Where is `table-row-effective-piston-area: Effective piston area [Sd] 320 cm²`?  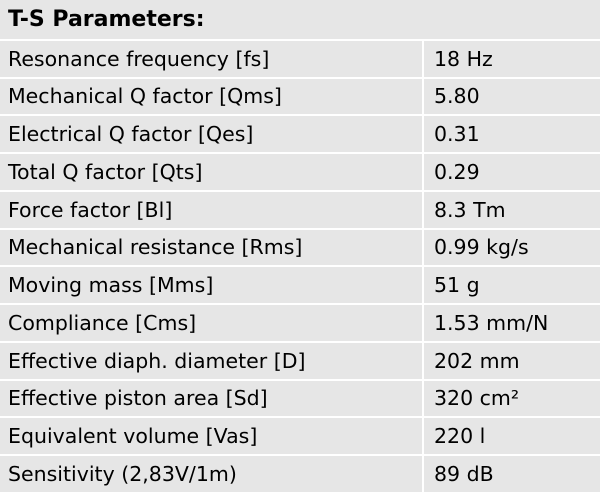 table-row-effective-piston-area: Effective piston area [Sd] 320 cm² is located at coordinates (300, 399).